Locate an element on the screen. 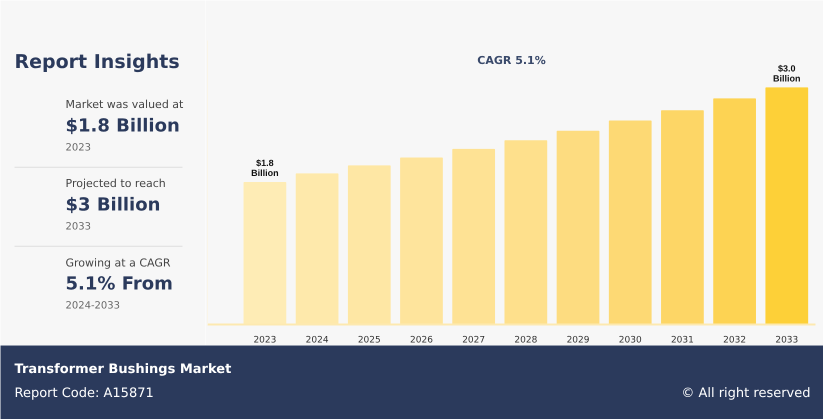 This screenshot has width=823, height=419. text: CAGR 5.1% is located at coordinates (511, 60).